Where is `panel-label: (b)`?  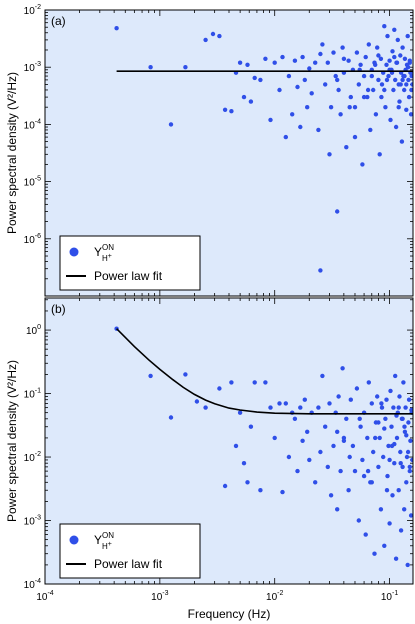 panel-label: (b) is located at coordinates (58, 309).